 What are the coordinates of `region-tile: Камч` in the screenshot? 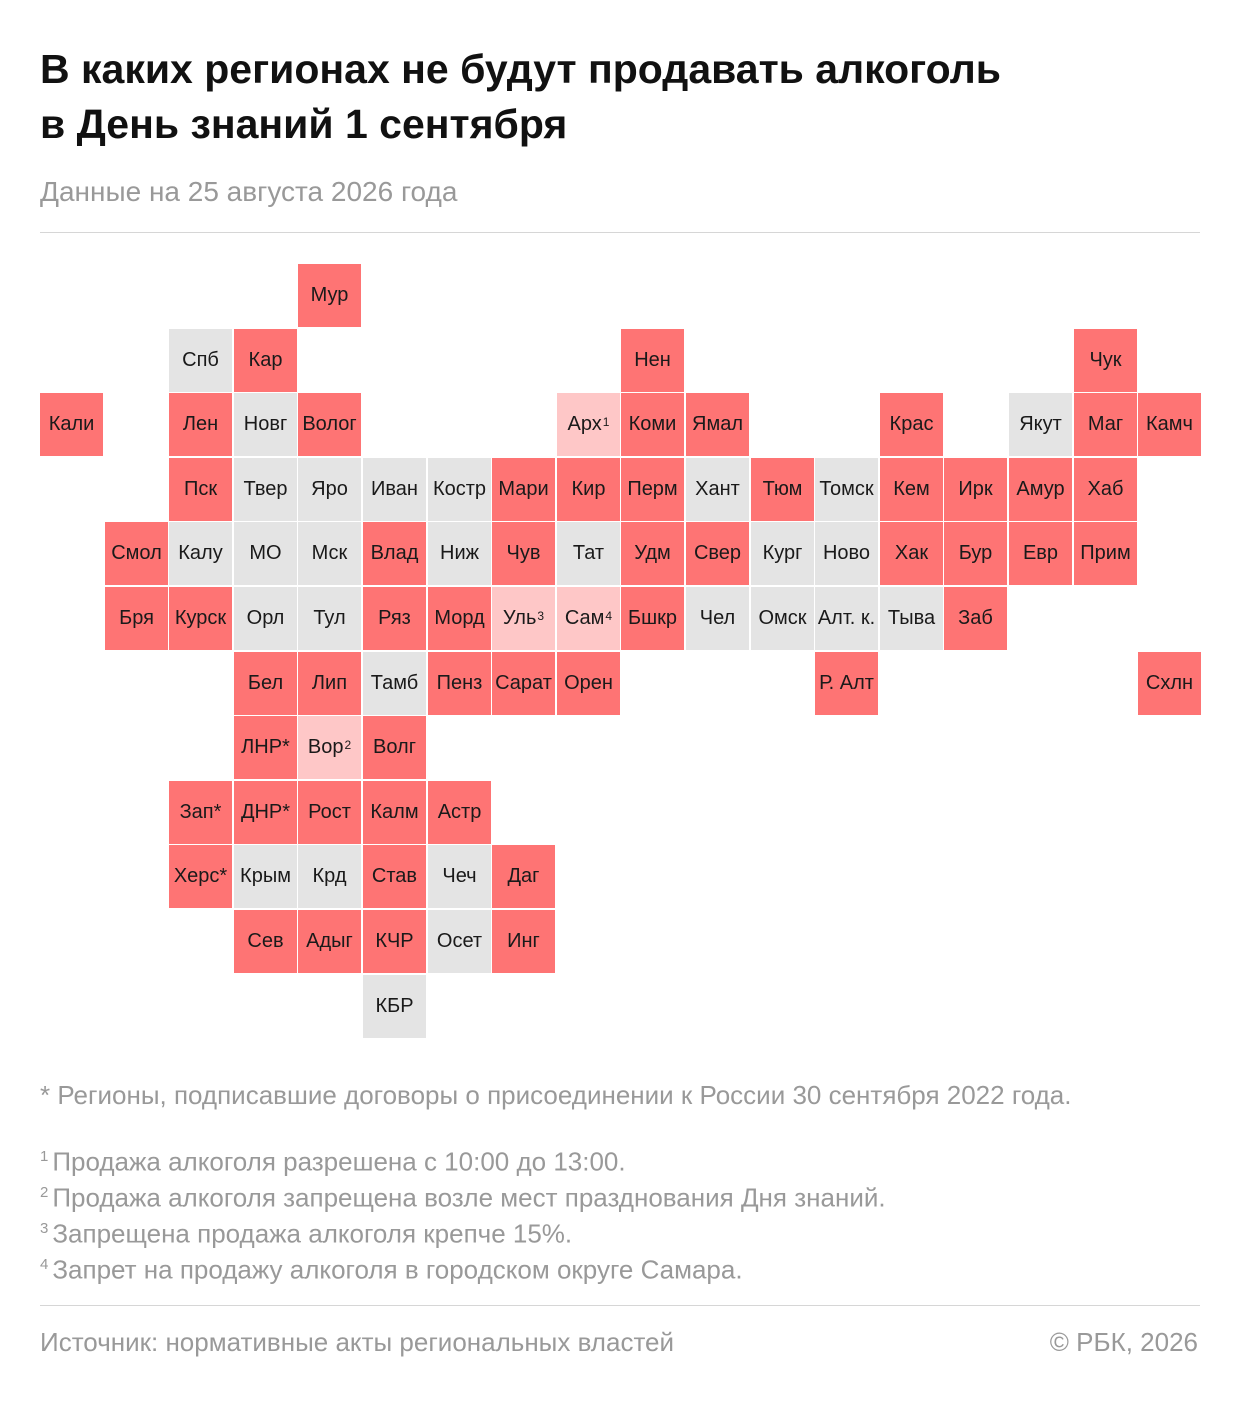 It's located at (1169, 424).